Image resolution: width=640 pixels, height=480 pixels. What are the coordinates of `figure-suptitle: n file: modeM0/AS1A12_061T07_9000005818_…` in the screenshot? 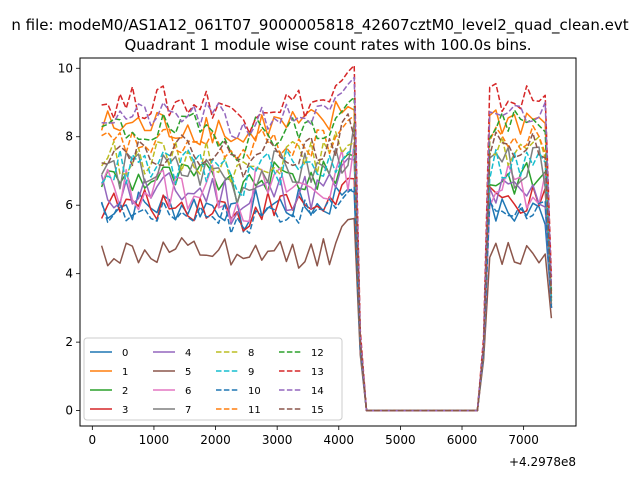 It's located at (319, 25).